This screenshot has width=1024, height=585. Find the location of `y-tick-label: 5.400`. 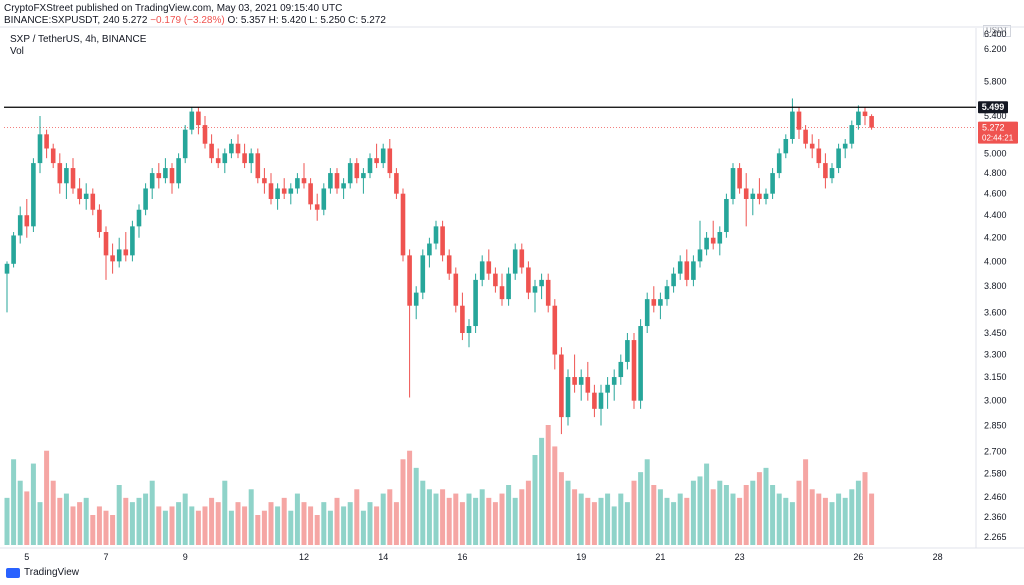

y-tick-label: 5.400 is located at coordinates (995, 116).